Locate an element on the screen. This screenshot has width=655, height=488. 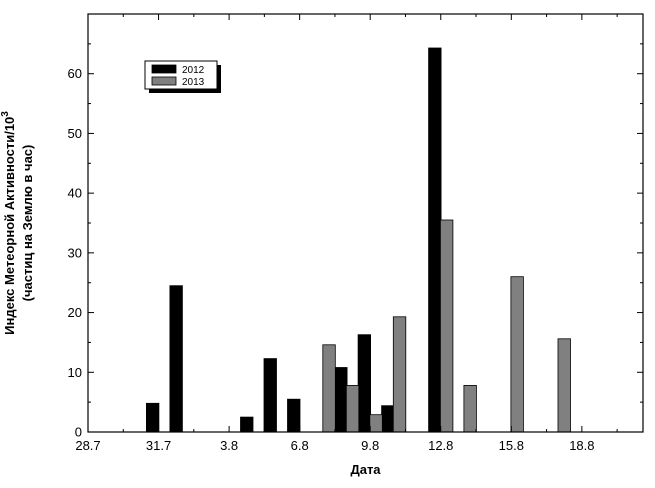
y-tick-label: 50 is located at coordinates (75, 133).